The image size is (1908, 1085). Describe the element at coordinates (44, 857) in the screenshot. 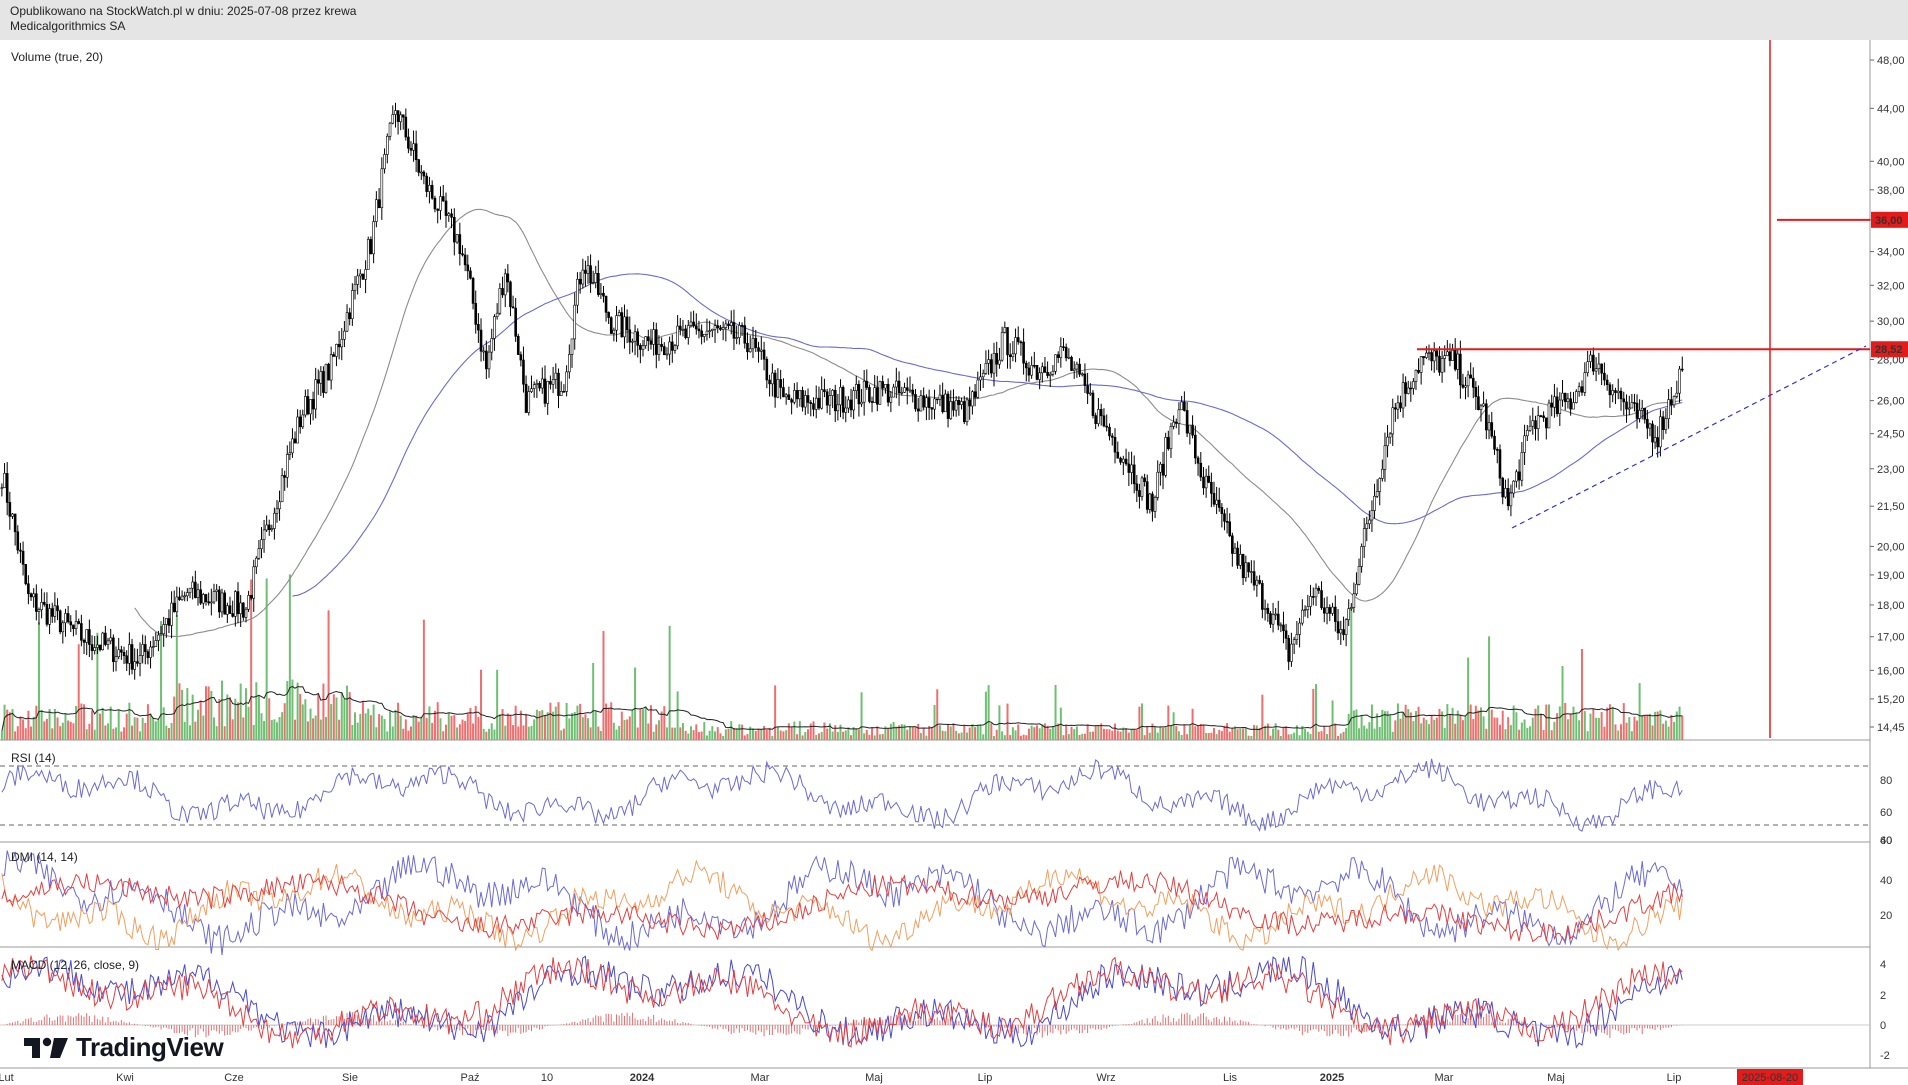

I see `dmi-indicator-label: DMI (14, 14)` at that location.